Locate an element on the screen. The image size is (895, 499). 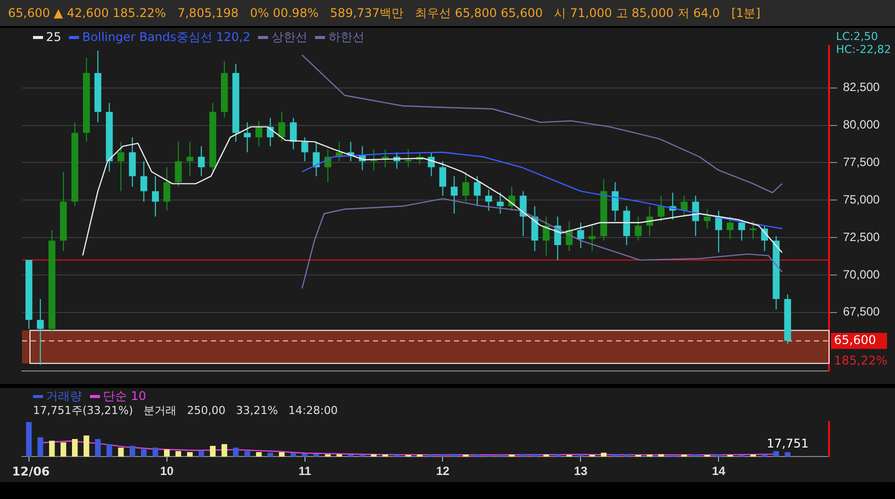
legend-label: 단순 10 is located at coordinates (124, 396).